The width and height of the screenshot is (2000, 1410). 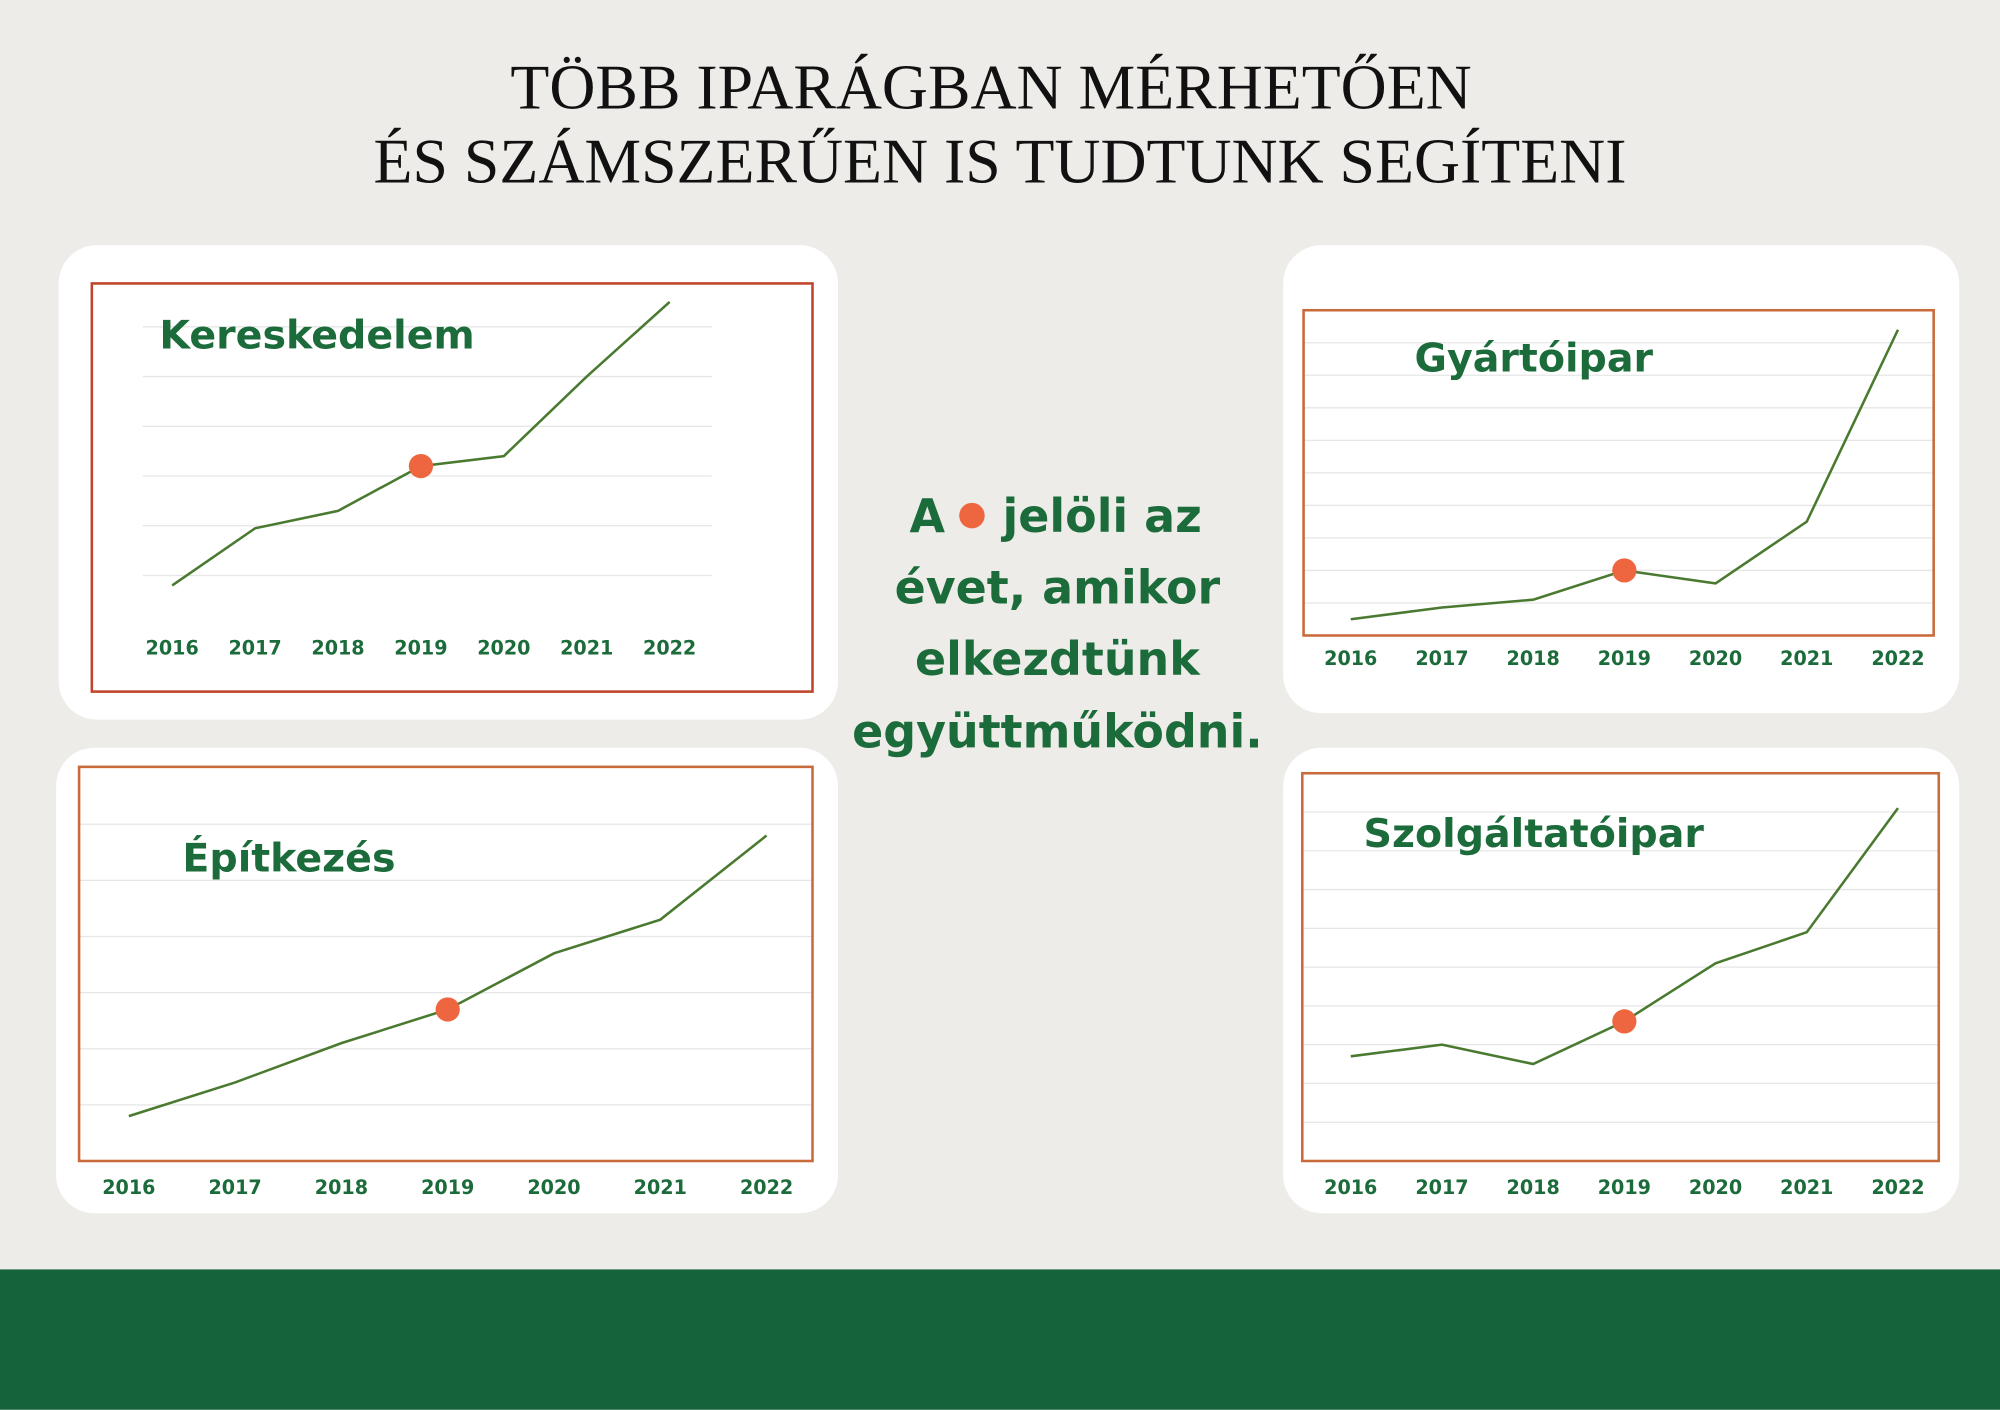 I want to click on note-text: évet, amikor, so click(x=1058, y=588).